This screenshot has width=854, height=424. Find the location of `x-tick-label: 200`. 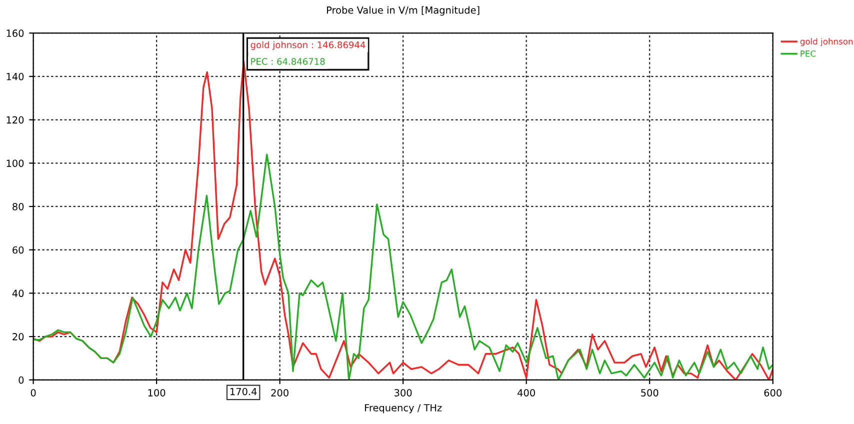

x-tick-label: 200 is located at coordinates (279, 392).